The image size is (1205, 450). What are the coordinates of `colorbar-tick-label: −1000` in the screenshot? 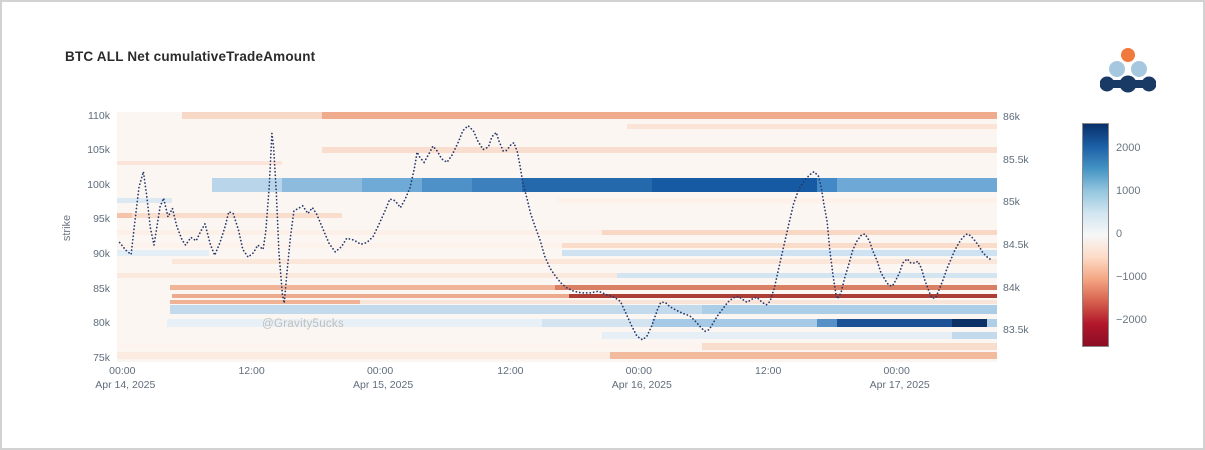 It's located at (1131, 277).